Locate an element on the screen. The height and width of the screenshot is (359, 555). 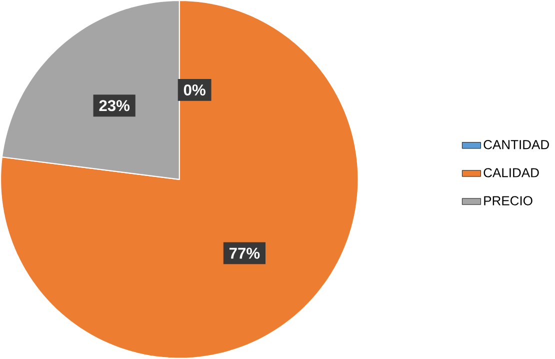
legend-label: PRECIO is located at coordinates (508, 201).